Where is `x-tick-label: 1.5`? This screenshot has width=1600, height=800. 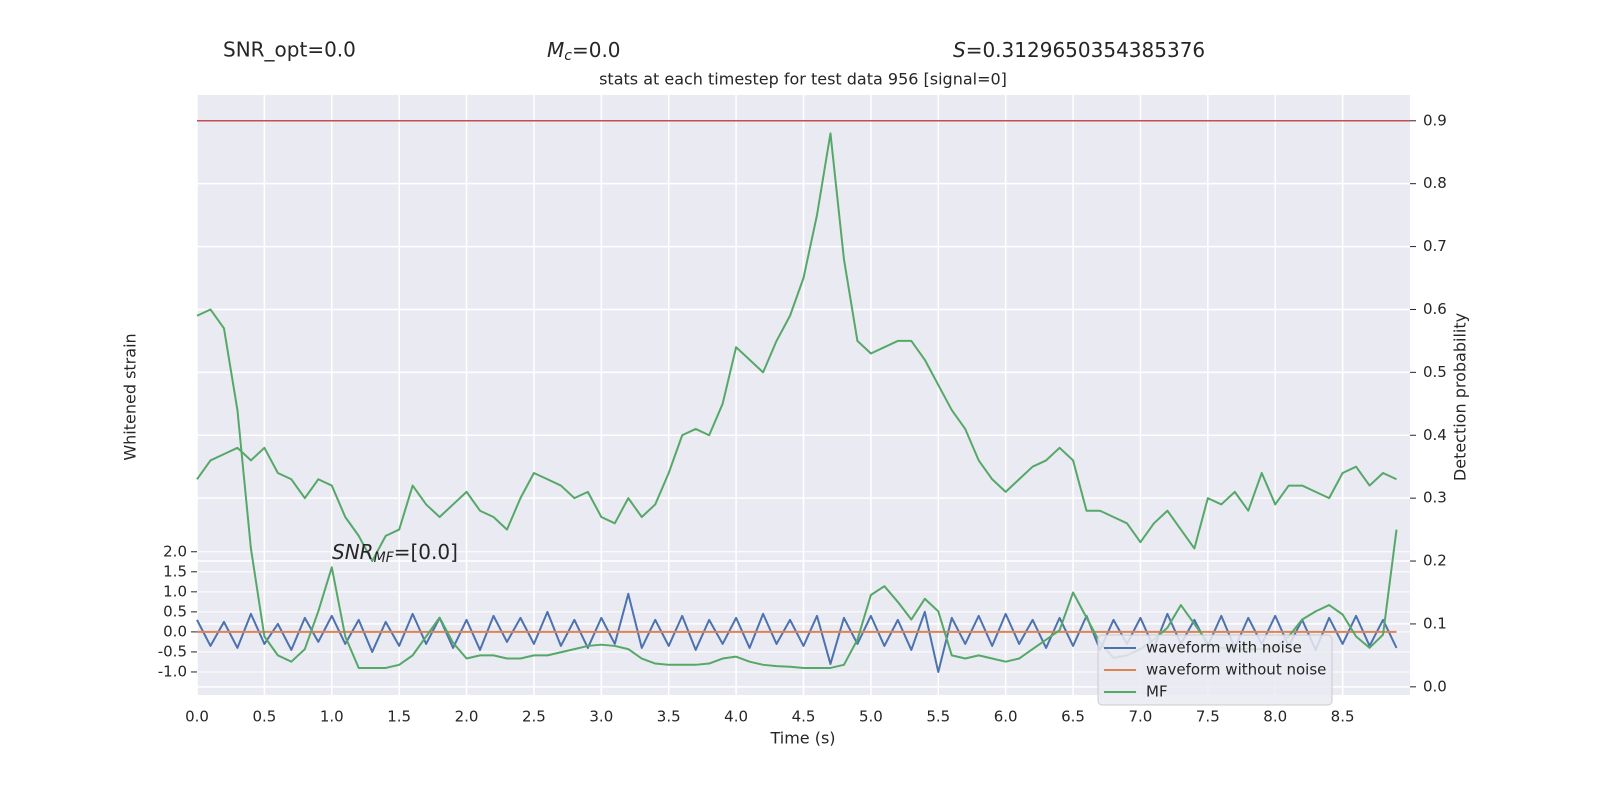 x-tick-label: 1.5 is located at coordinates (399, 717).